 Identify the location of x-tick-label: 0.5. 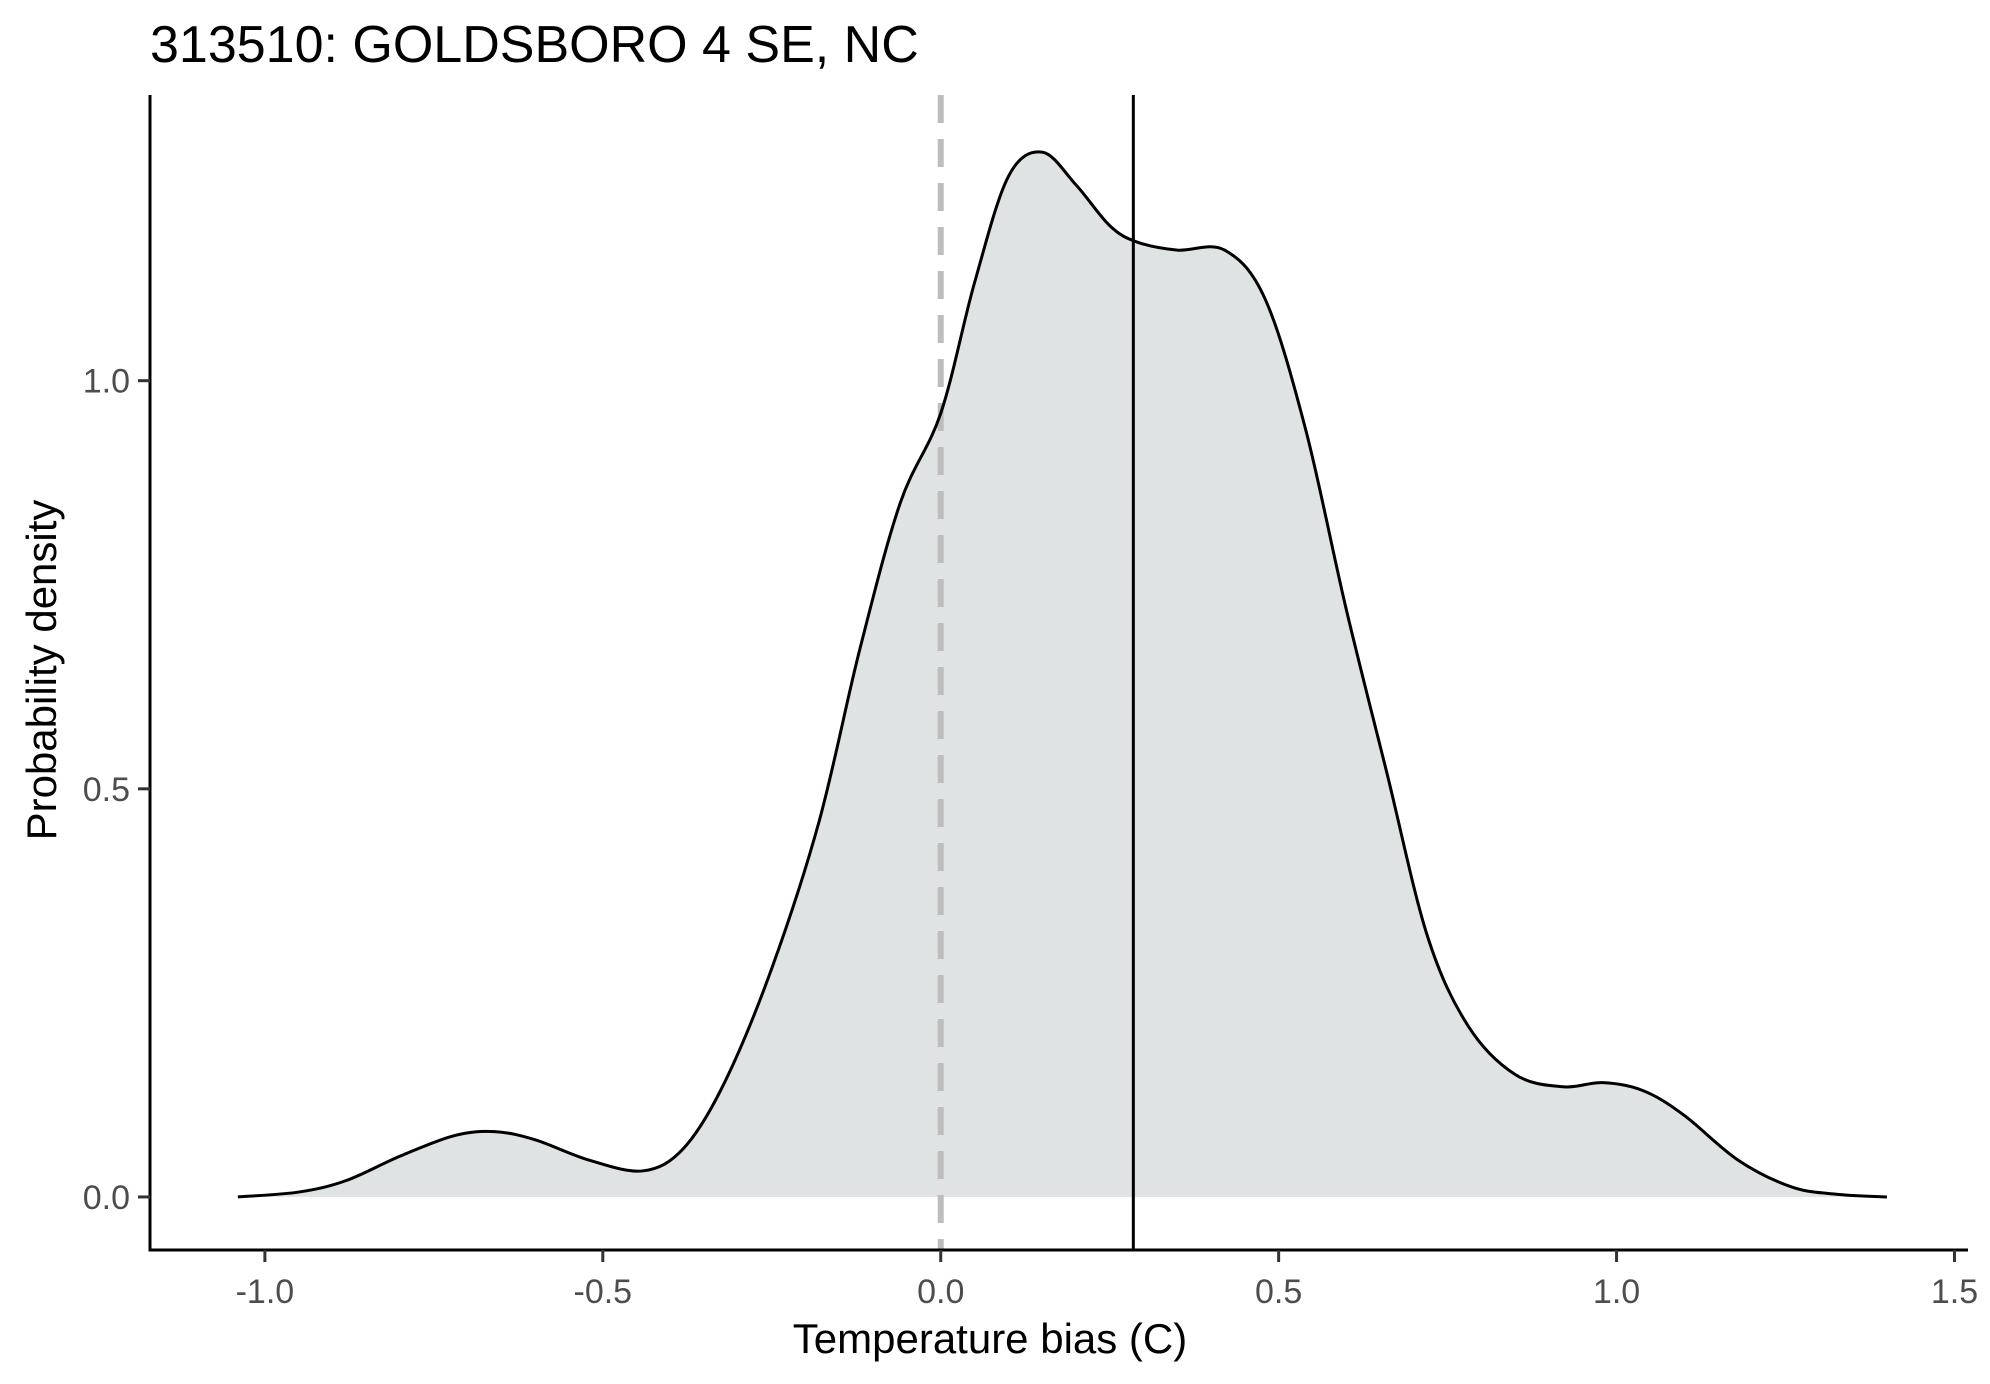
(1278, 1292).